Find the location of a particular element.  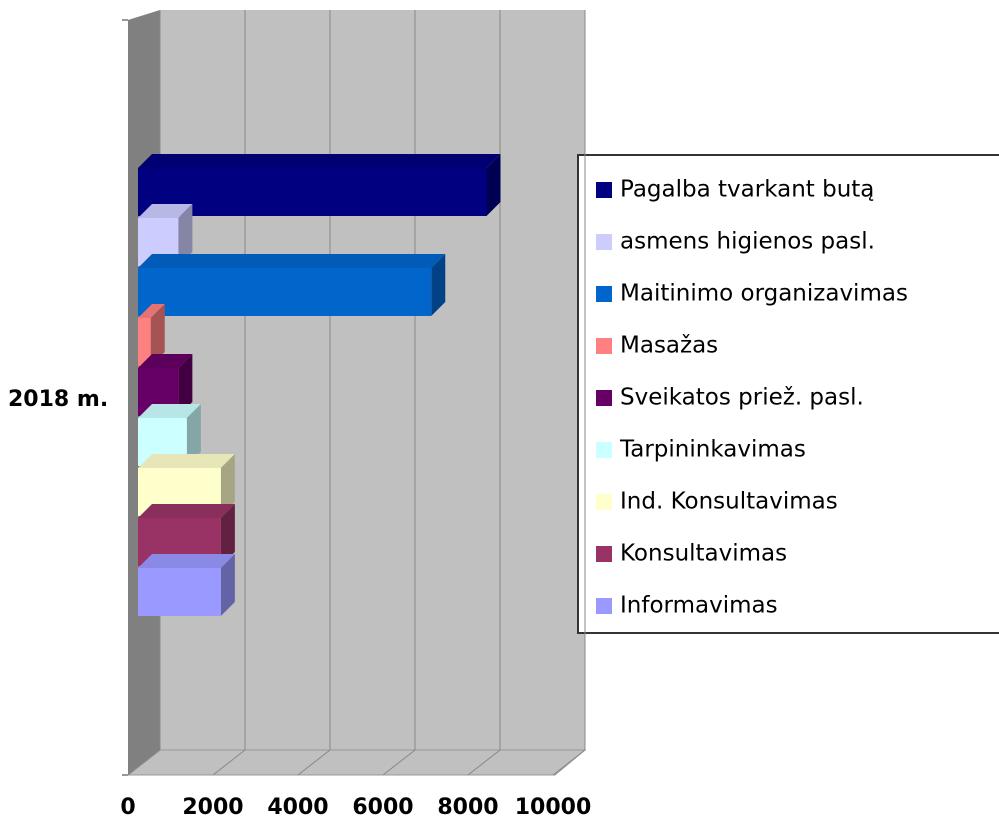

legend-label: Pagalba tvarkant butą is located at coordinates (747, 190).